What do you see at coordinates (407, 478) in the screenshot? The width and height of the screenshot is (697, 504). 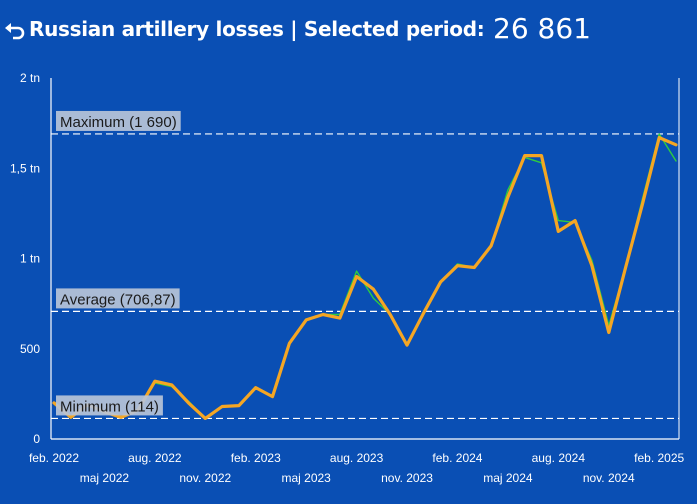 I see `x-tick-label: nov. 2023` at bounding box center [407, 478].